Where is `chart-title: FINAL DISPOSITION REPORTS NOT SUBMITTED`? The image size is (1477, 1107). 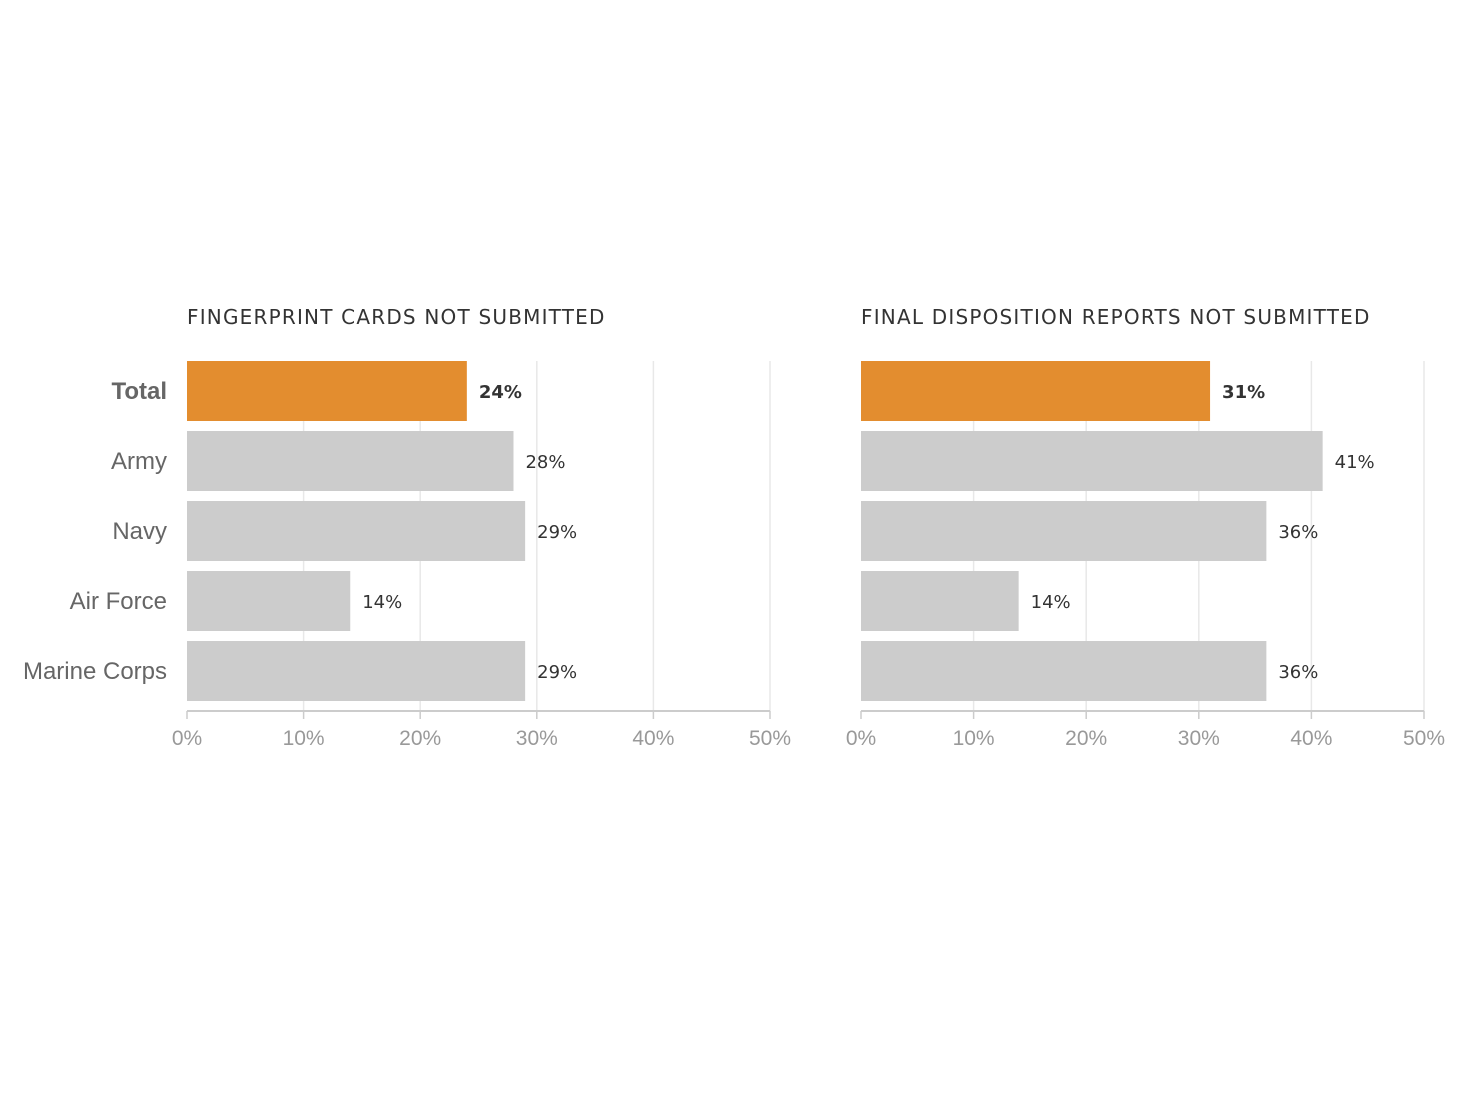 chart-title: FINAL DISPOSITION REPORTS NOT SUBMITTED is located at coordinates (1116, 317).